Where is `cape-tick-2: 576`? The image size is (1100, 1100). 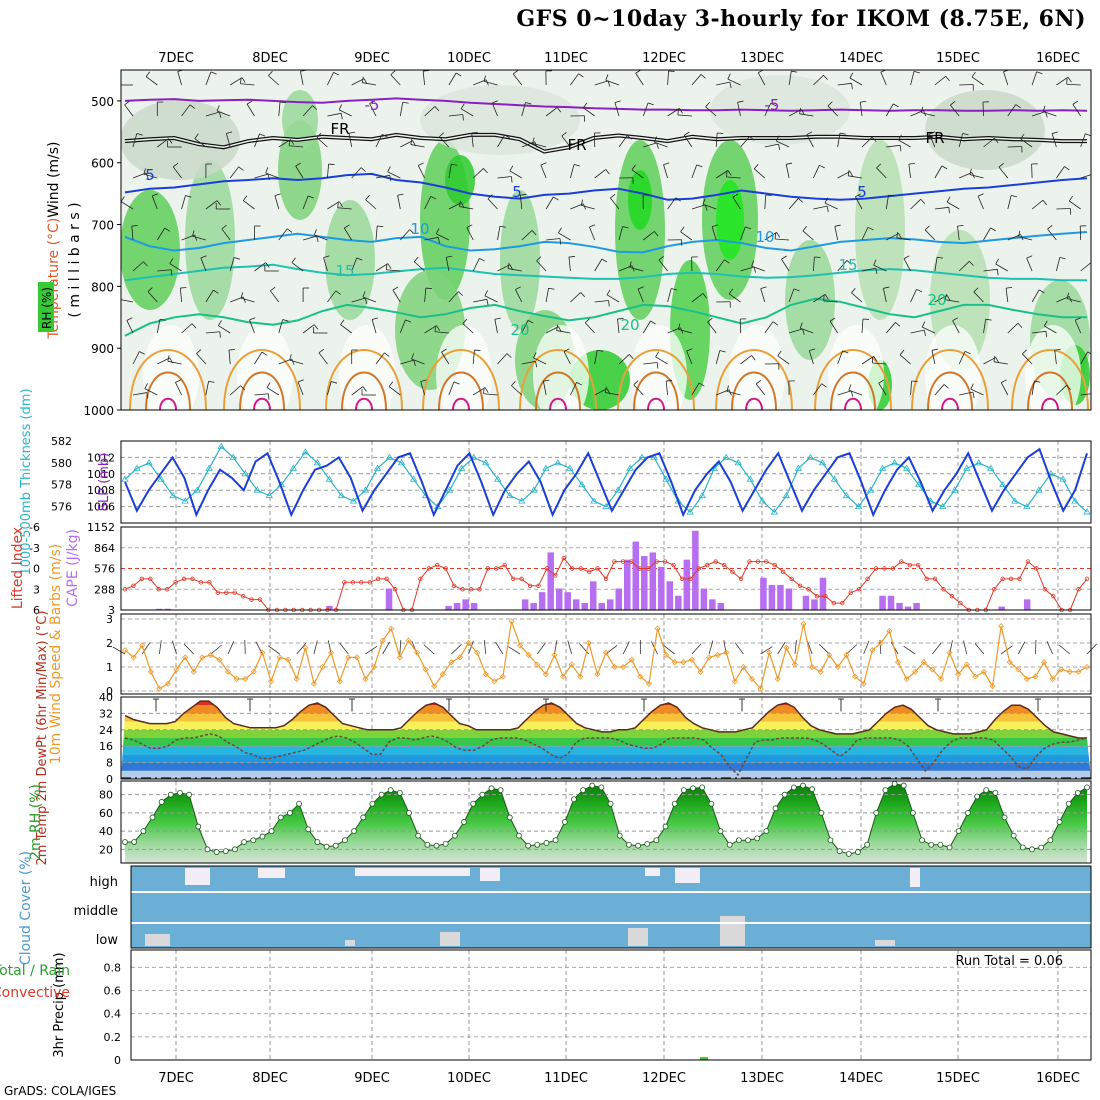
cape-tick-2: 576 is located at coordinates (104, 569).